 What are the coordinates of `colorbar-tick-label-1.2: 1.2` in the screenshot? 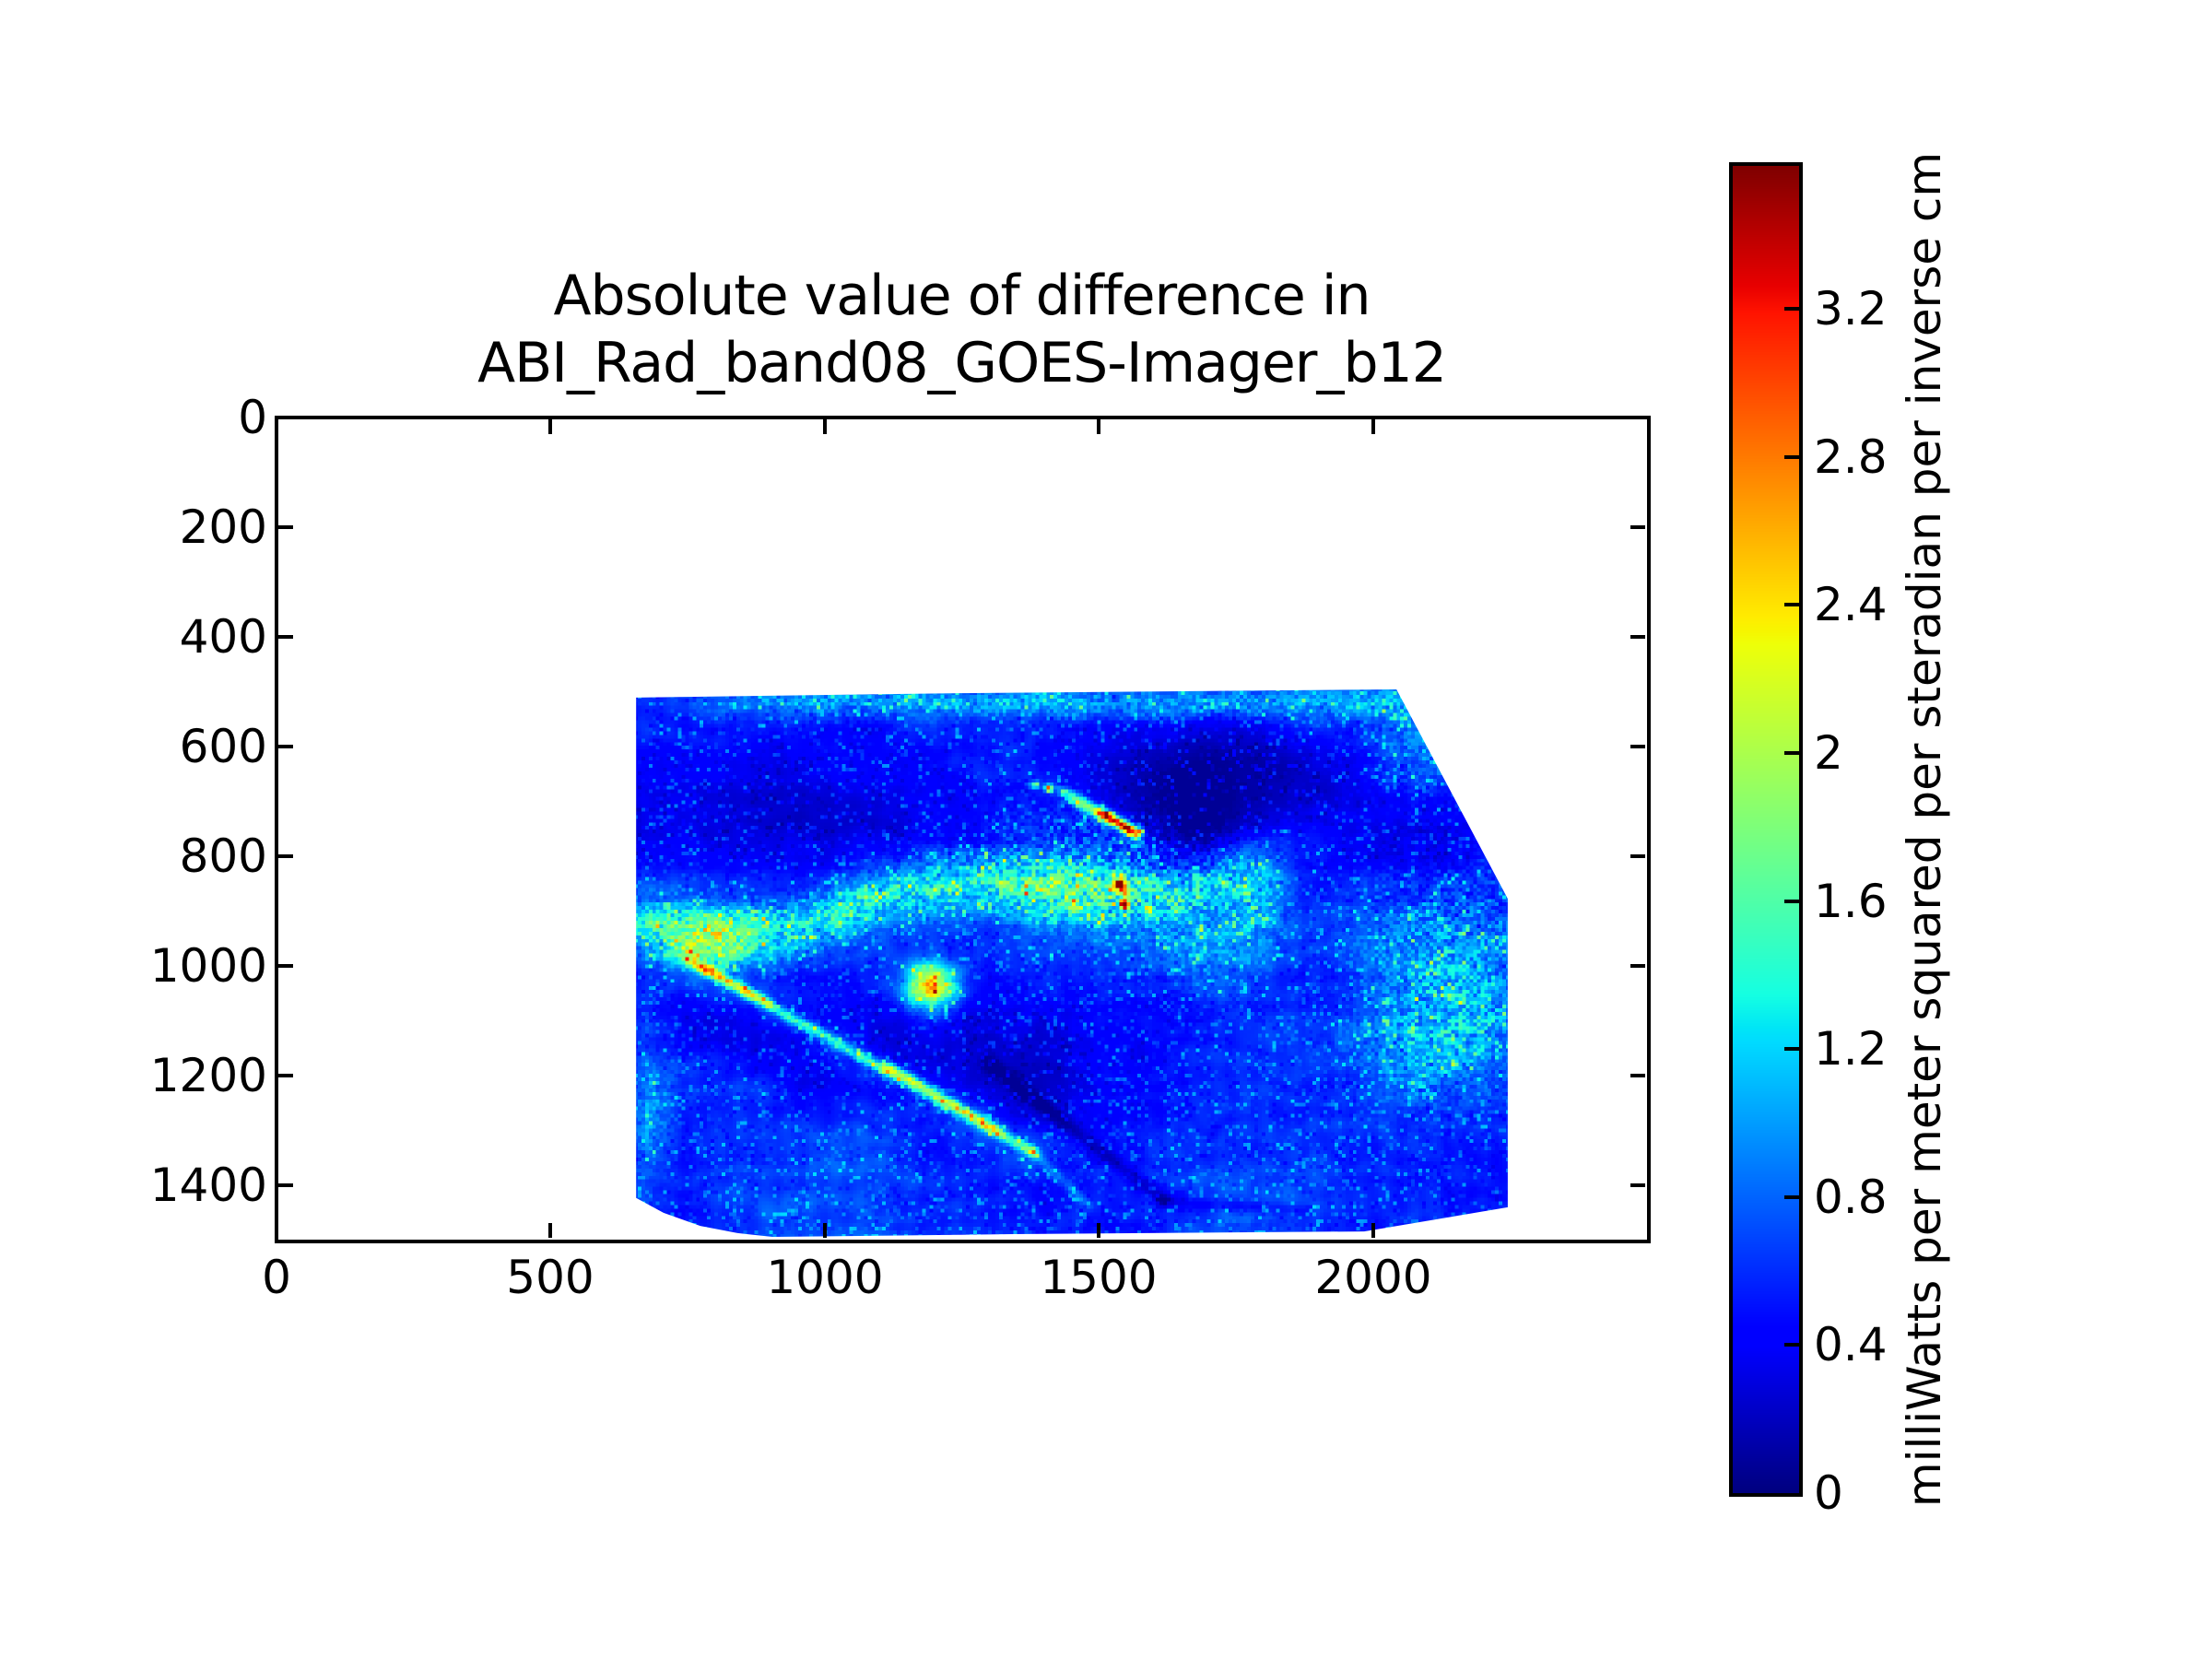 It's located at (1851, 1049).